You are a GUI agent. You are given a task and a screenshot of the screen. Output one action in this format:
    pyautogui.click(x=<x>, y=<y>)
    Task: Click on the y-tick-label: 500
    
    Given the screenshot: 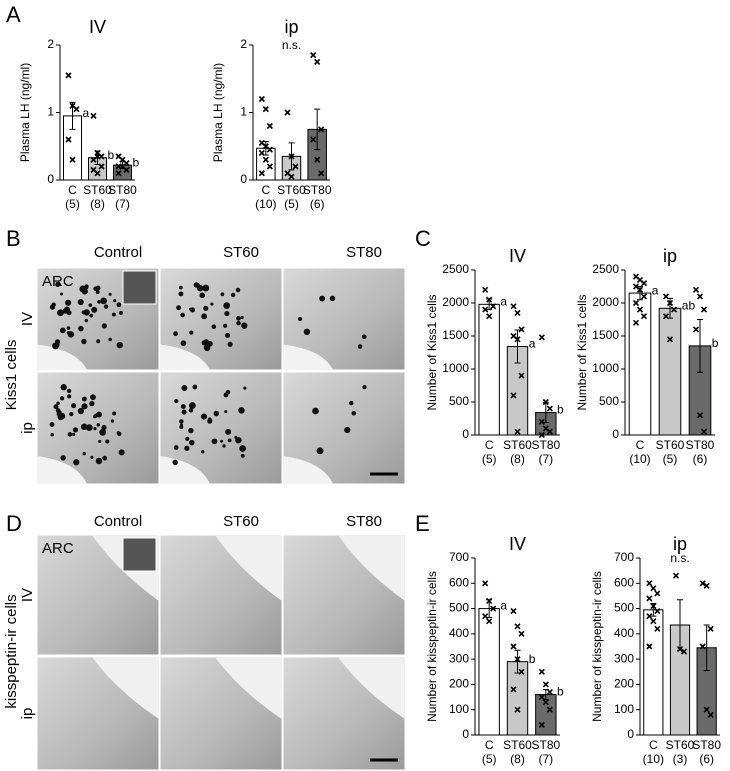 What is the action you would take?
    pyautogui.click(x=459, y=608)
    